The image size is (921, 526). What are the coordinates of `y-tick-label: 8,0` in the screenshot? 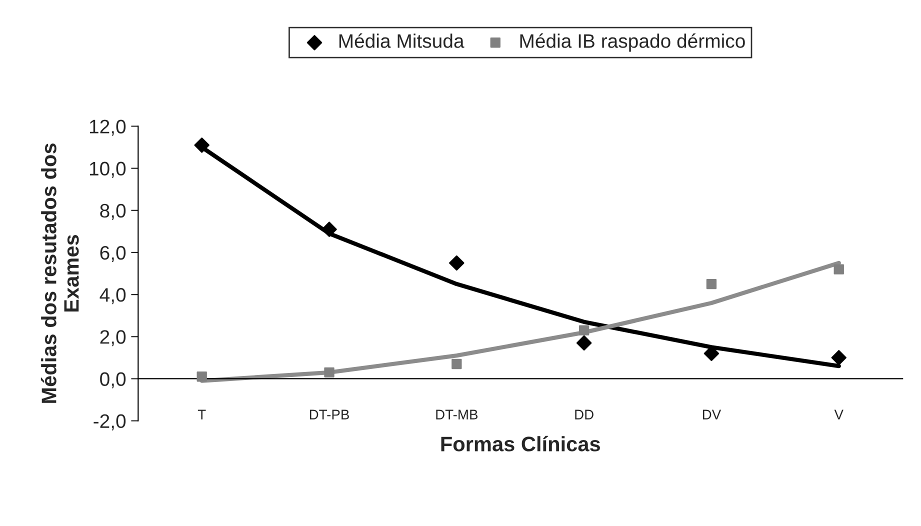 It's located at (113, 212).